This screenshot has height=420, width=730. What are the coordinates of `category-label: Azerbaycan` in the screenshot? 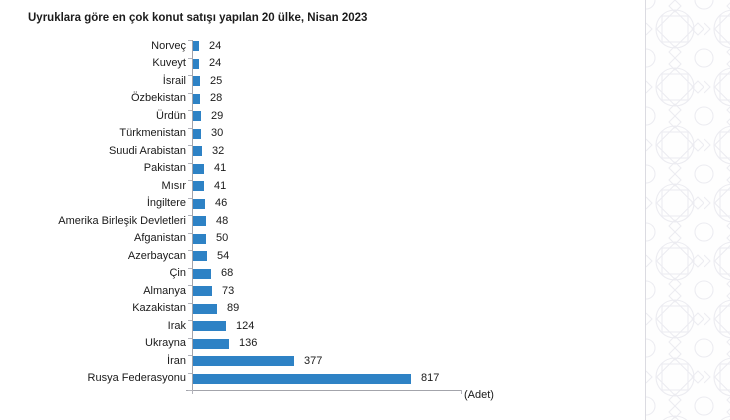 It's located at (156, 255).